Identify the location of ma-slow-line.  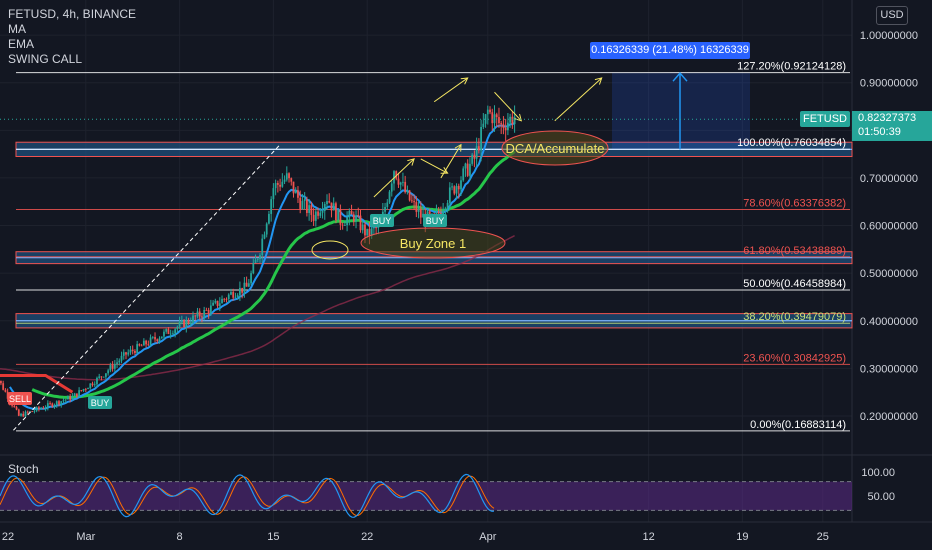
(257, 307).